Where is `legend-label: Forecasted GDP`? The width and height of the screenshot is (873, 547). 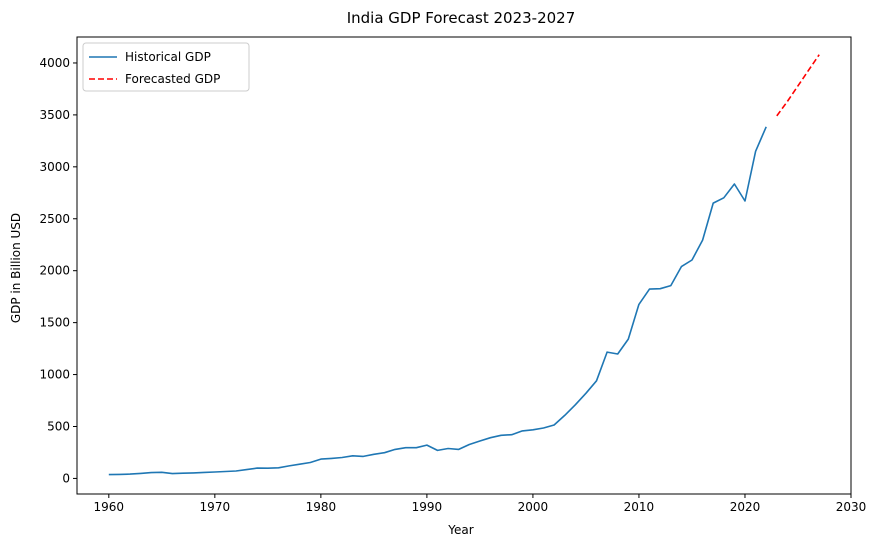 legend-label: Forecasted GDP is located at coordinates (172, 79).